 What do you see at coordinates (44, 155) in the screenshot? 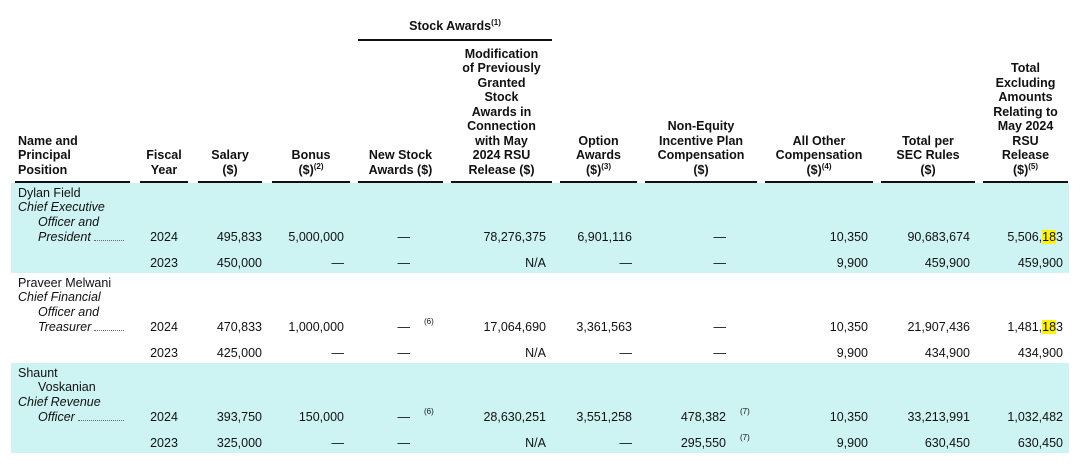
I see `header-text: Principal` at bounding box center [44, 155].